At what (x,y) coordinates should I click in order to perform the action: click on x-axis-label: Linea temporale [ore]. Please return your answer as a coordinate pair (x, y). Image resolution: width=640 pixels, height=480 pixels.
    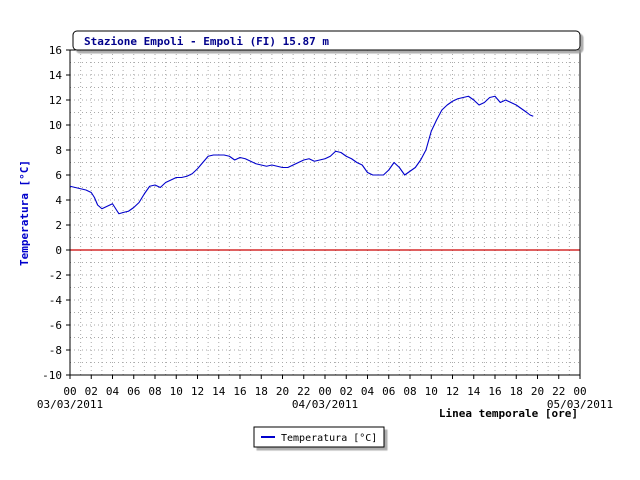
    Looking at the image, I should click on (508, 413).